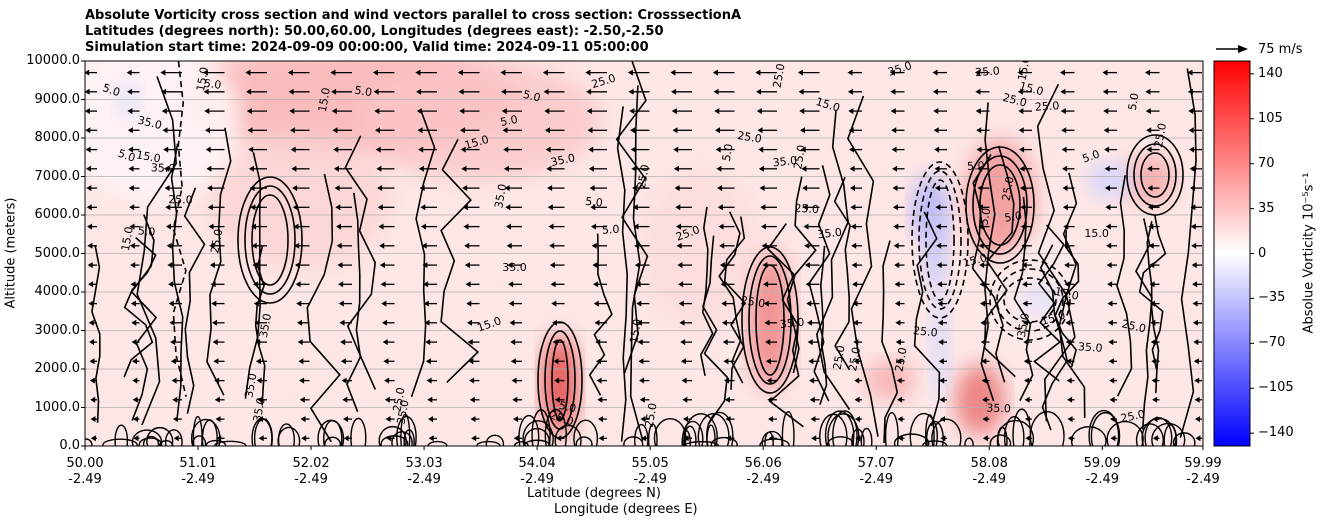 This screenshot has width=1332, height=526. What do you see at coordinates (1266, 208) in the screenshot?
I see `colorbar-tick-label: 35` at bounding box center [1266, 208].